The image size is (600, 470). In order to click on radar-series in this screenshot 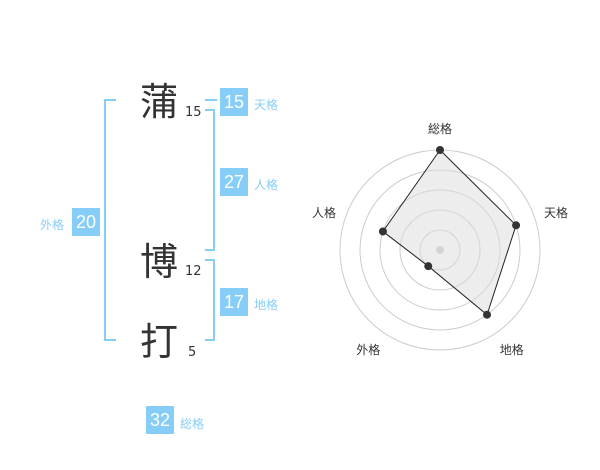, I will do `click(449, 232)`.